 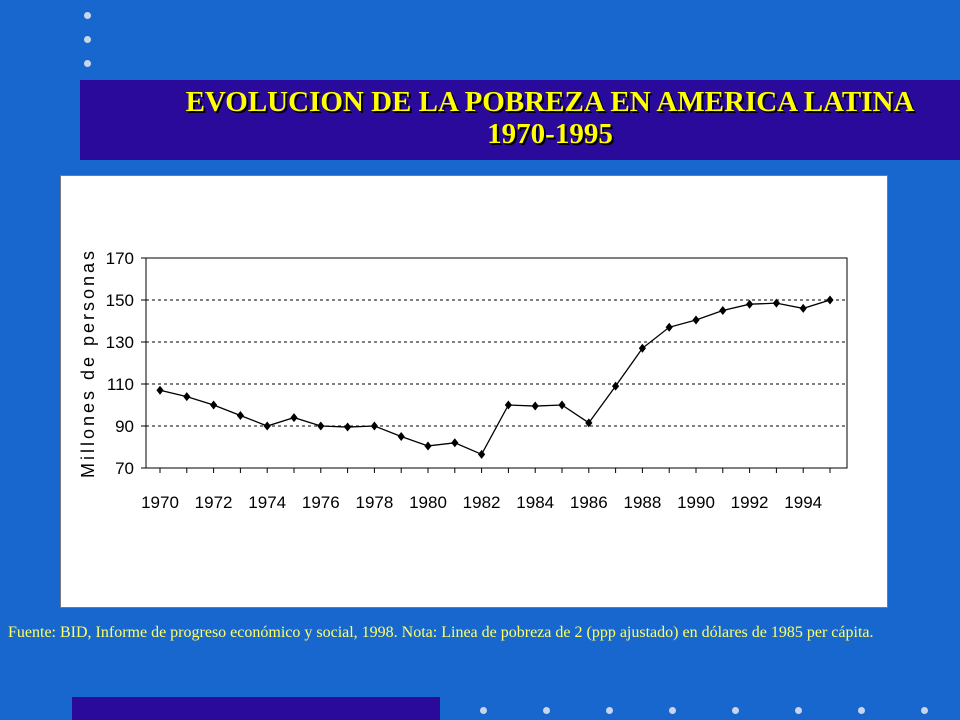 What do you see at coordinates (374, 502) in the screenshot?
I see `x-tick-label: 1978` at bounding box center [374, 502].